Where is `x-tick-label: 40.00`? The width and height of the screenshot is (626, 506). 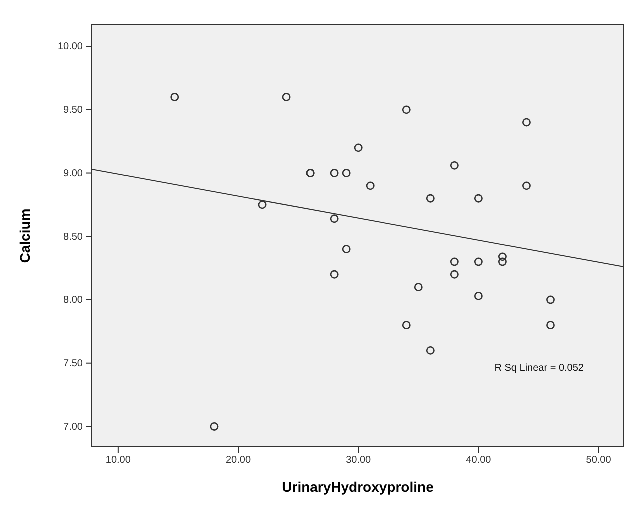
x-tick-label: 40.00 is located at coordinates (479, 460).